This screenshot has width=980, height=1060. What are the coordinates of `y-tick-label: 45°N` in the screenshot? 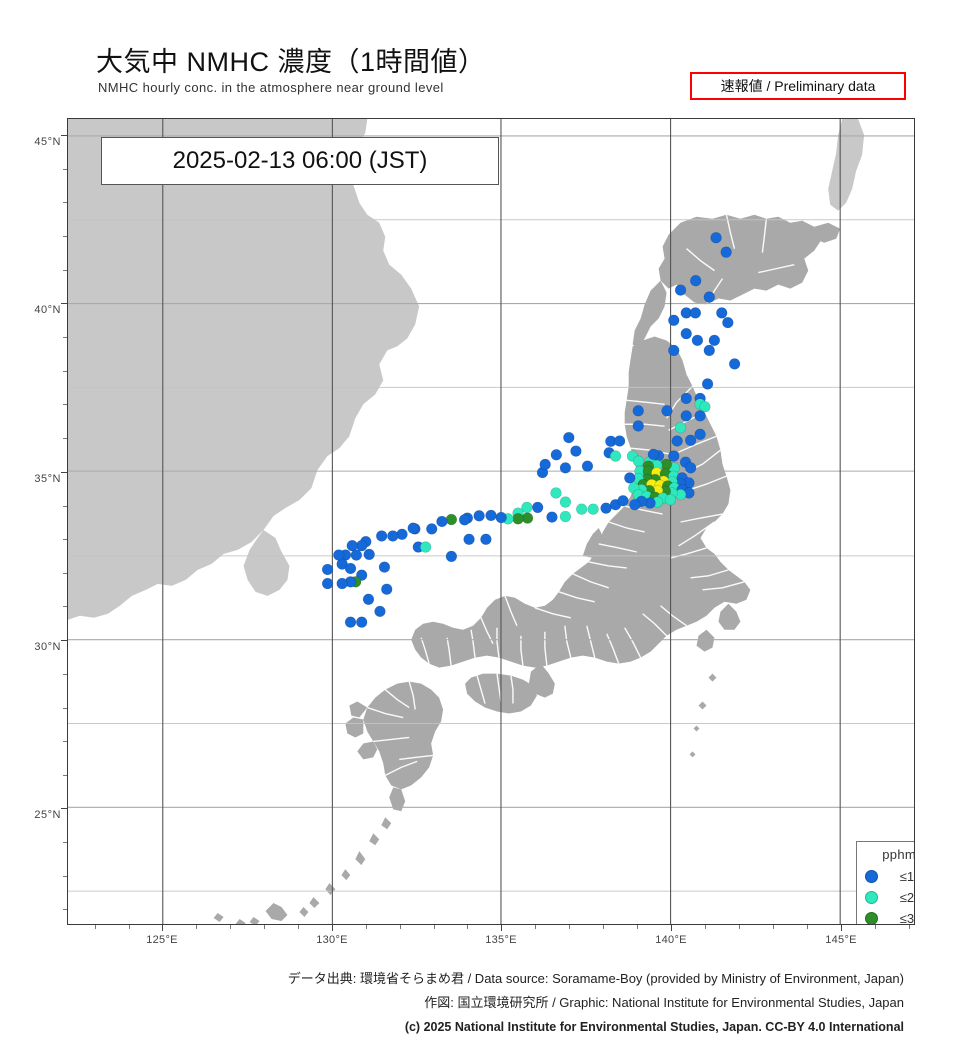 It's located at (47, 142).